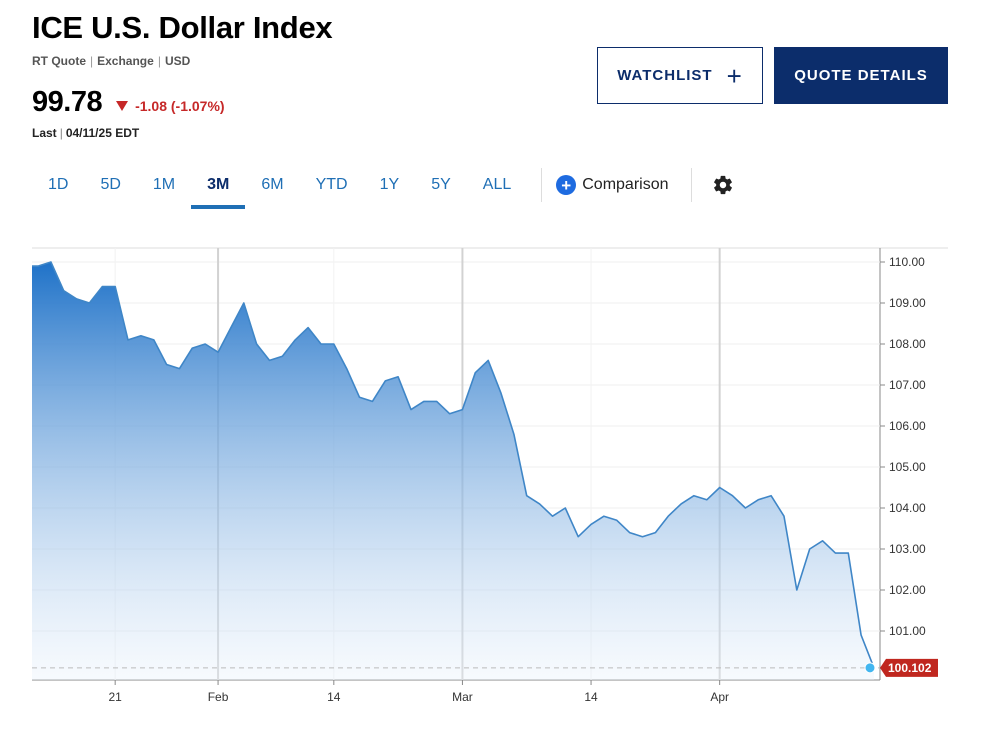 This screenshot has width=981, height=730. Describe the element at coordinates (907, 262) in the screenshot. I see `y-tick-label: 110.00` at that location.